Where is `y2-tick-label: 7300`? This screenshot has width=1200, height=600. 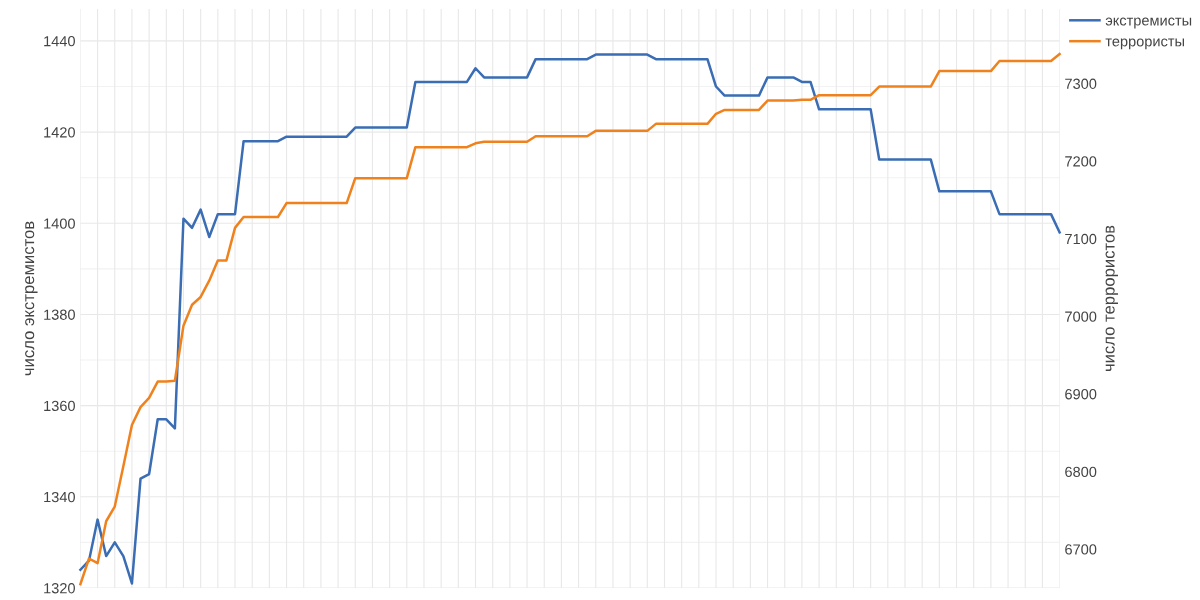
y2-tick-label: 7300 is located at coordinates (1081, 83).